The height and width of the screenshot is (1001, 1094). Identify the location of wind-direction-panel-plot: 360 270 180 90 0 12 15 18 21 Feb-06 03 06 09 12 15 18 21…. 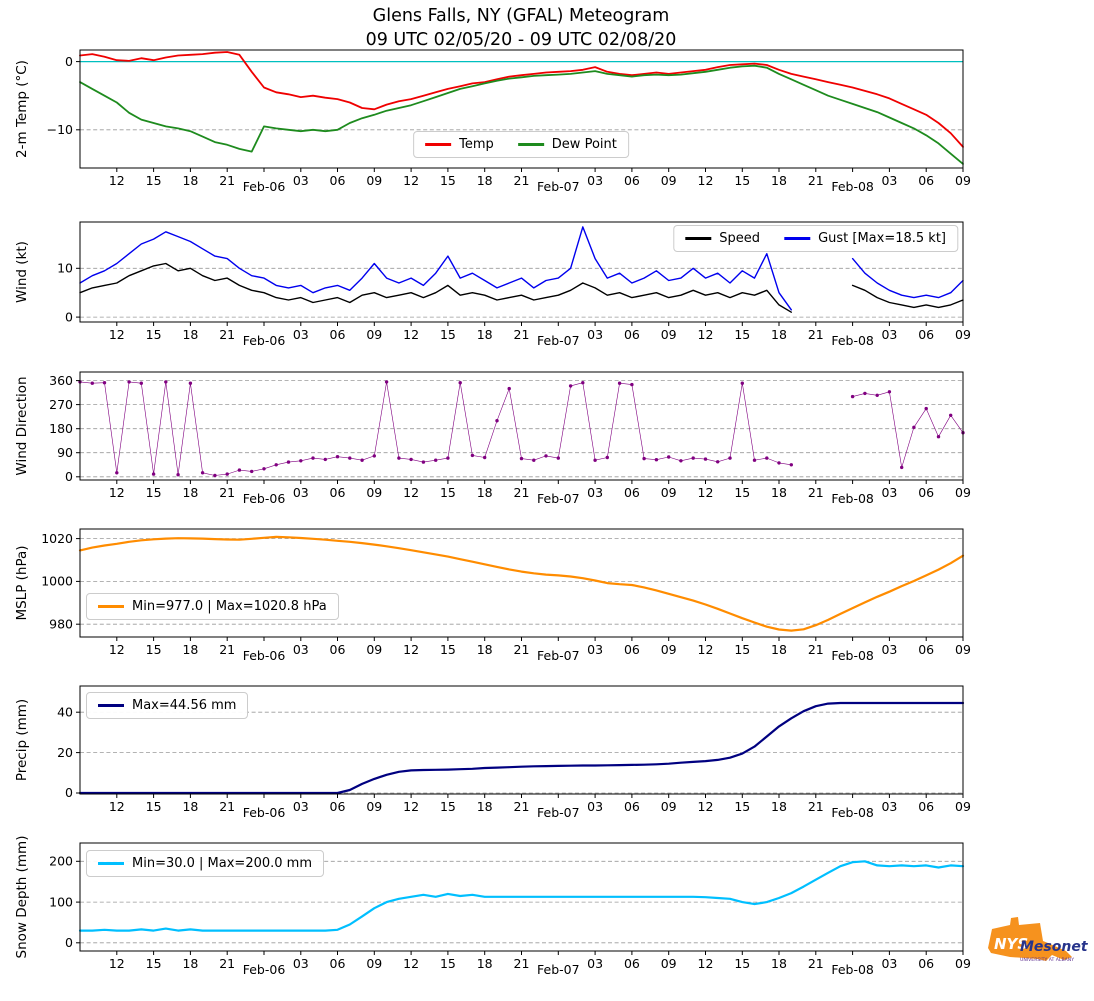
(510, 438).